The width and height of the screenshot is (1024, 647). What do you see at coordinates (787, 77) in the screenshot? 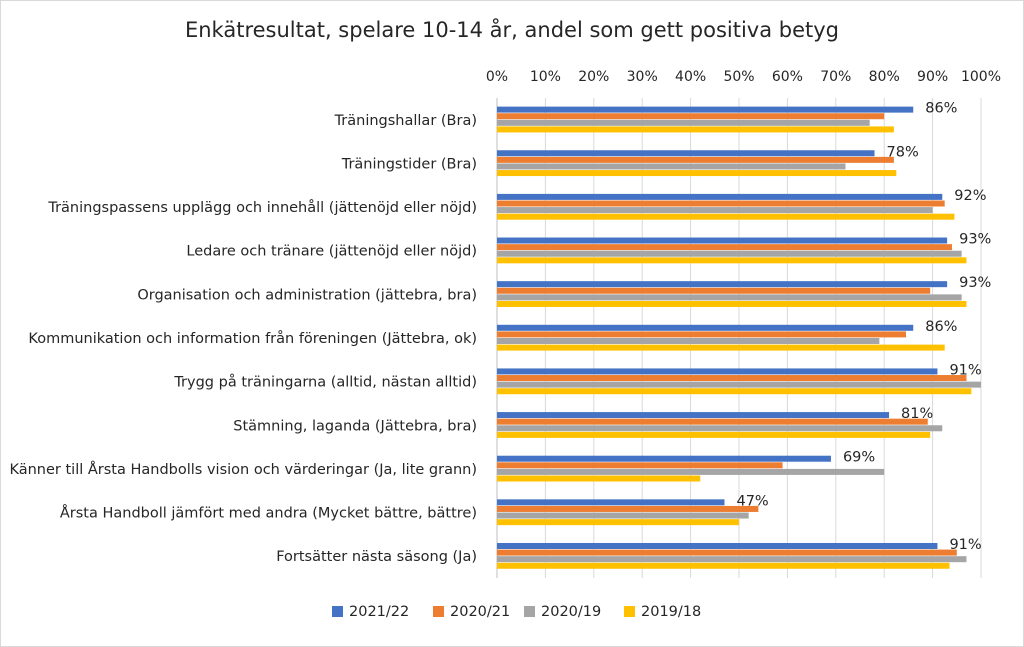
I see `x-tick-label: 60%` at bounding box center [787, 77].